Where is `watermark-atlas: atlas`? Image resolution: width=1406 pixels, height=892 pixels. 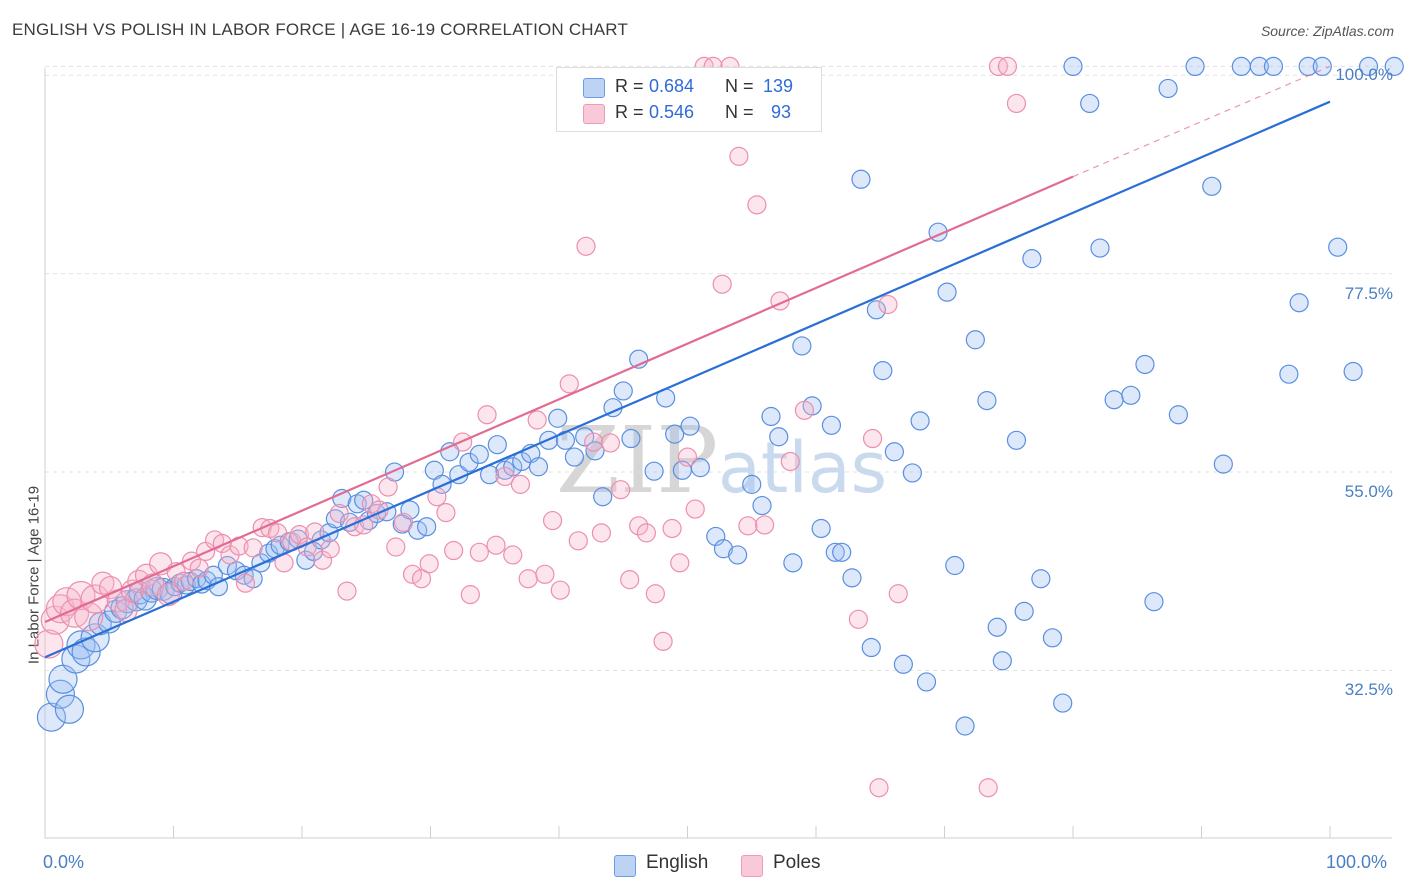
watermark-atlas: atlas is located at coordinates (802, 468).